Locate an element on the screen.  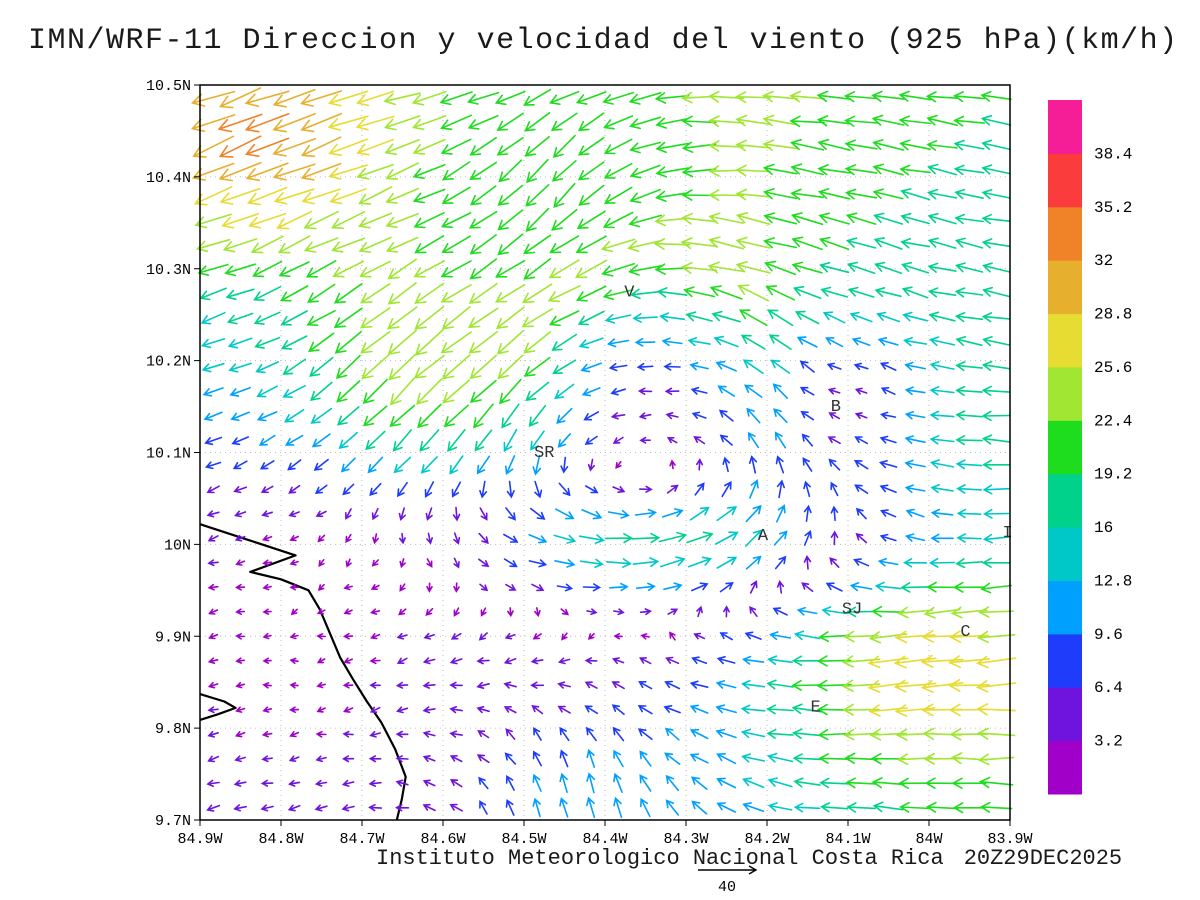
station-label-v: V is located at coordinates (629, 292).